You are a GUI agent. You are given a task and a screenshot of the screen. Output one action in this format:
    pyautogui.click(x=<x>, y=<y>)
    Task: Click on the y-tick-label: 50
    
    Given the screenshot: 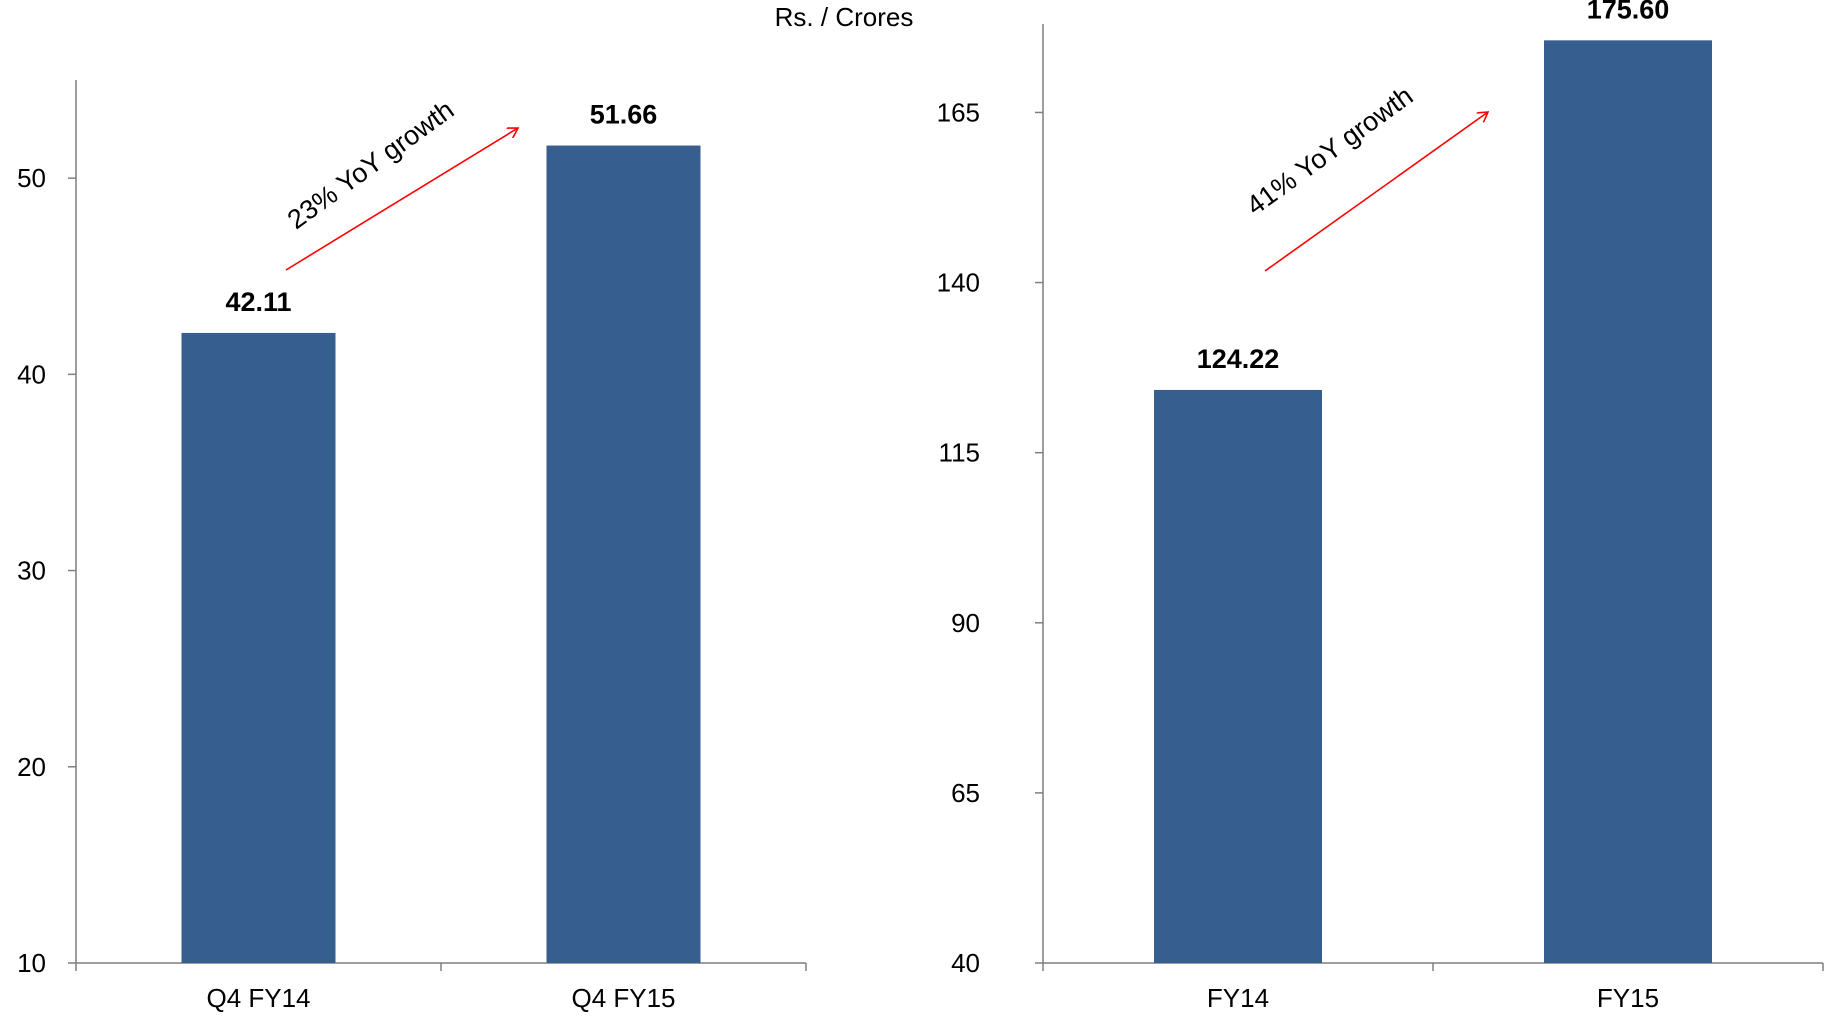 What is the action you would take?
    pyautogui.click(x=31, y=178)
    